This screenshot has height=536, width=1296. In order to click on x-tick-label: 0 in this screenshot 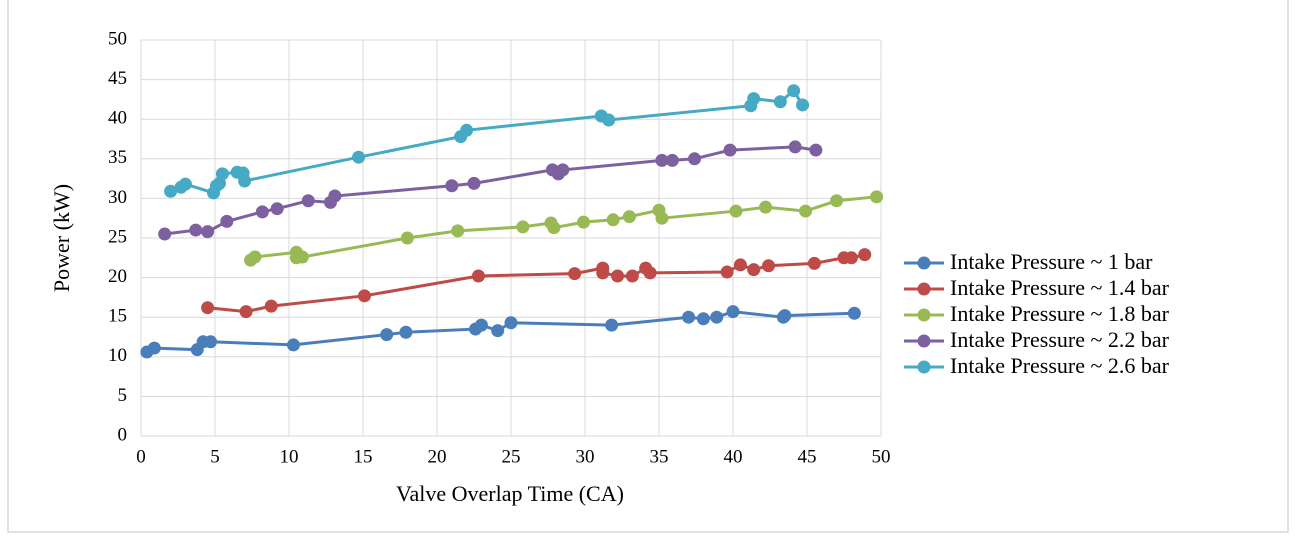, I will do `click(141, 456)`.